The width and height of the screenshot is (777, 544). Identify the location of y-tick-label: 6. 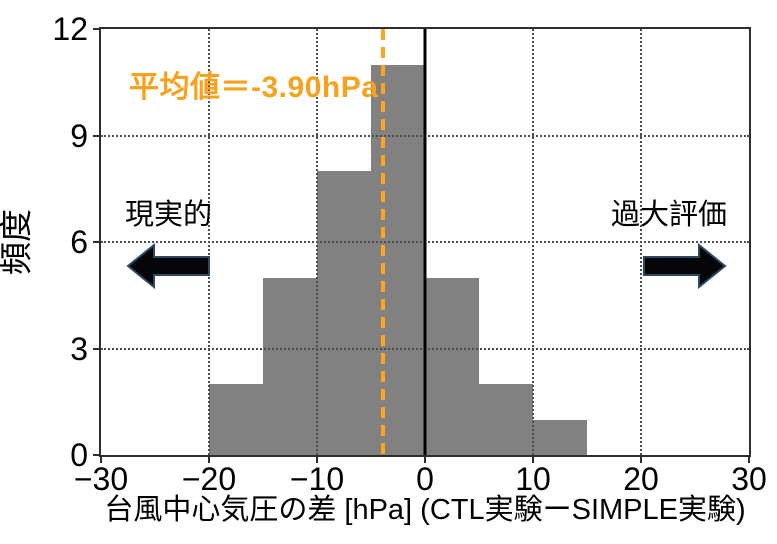
(79, 242).